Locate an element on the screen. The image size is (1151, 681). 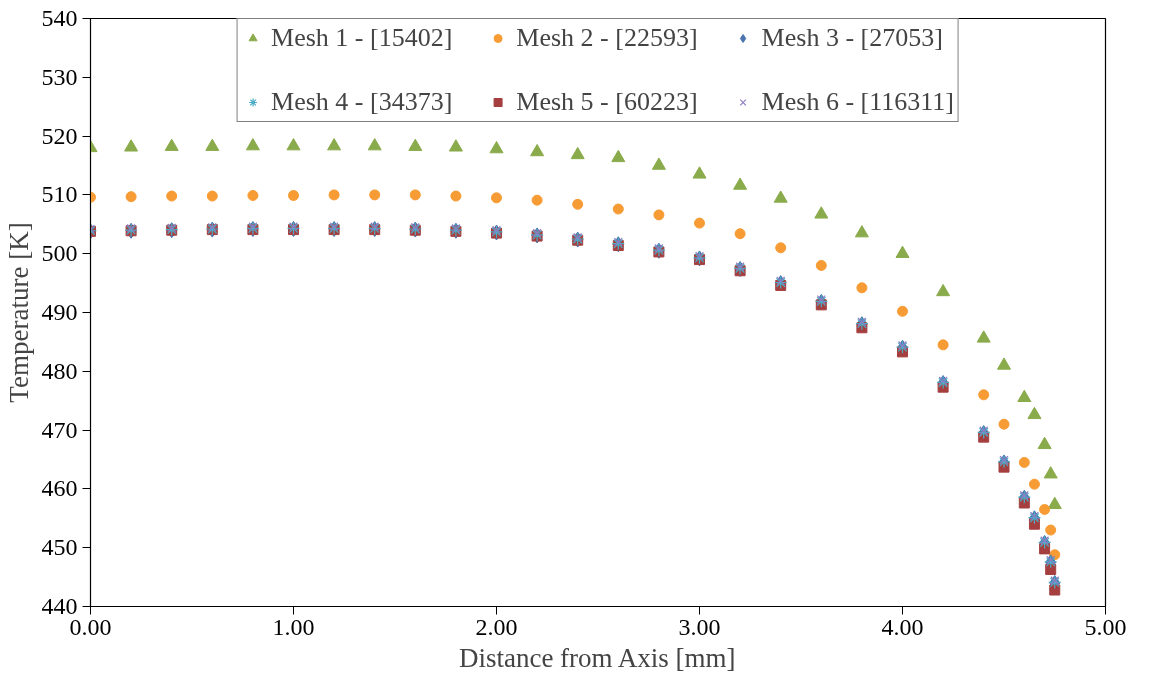
legend-label: Mesh 1 - [15402] is located at coordinates (362, 38).